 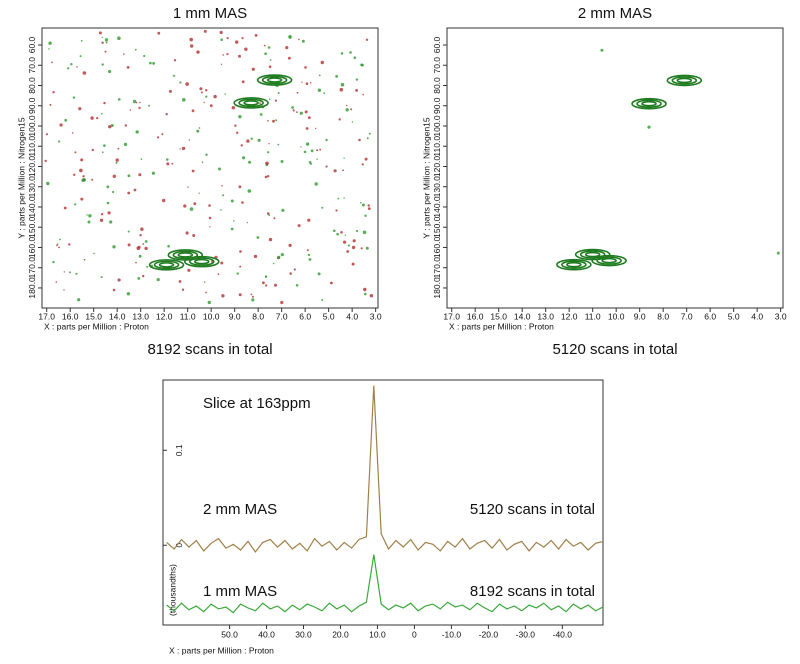 What do you see at coordinates (532, 591) in the screenshot?
I see `annotation: 8192 scans in total` at bounding box center [532, 591].